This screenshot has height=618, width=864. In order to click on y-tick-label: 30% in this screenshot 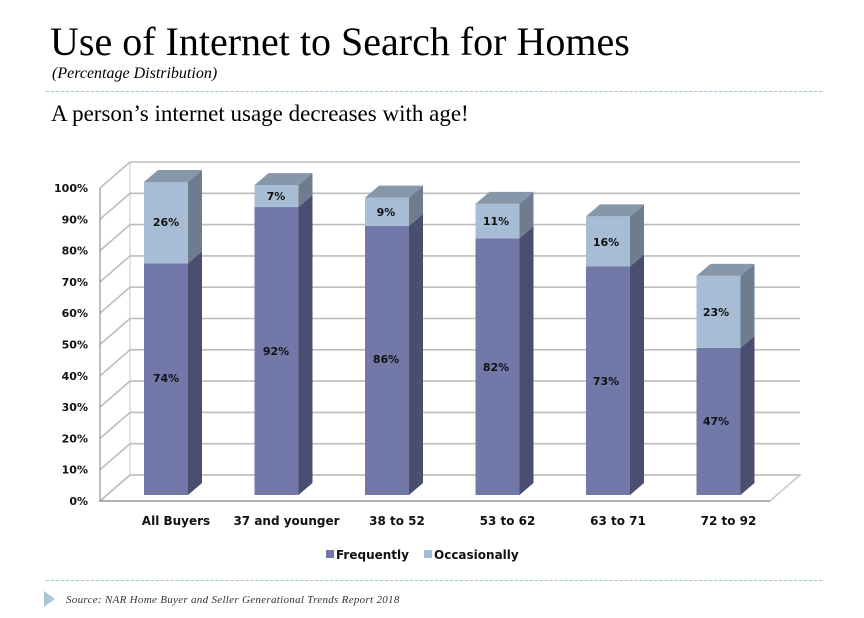, I will do `click(75, 407)`.